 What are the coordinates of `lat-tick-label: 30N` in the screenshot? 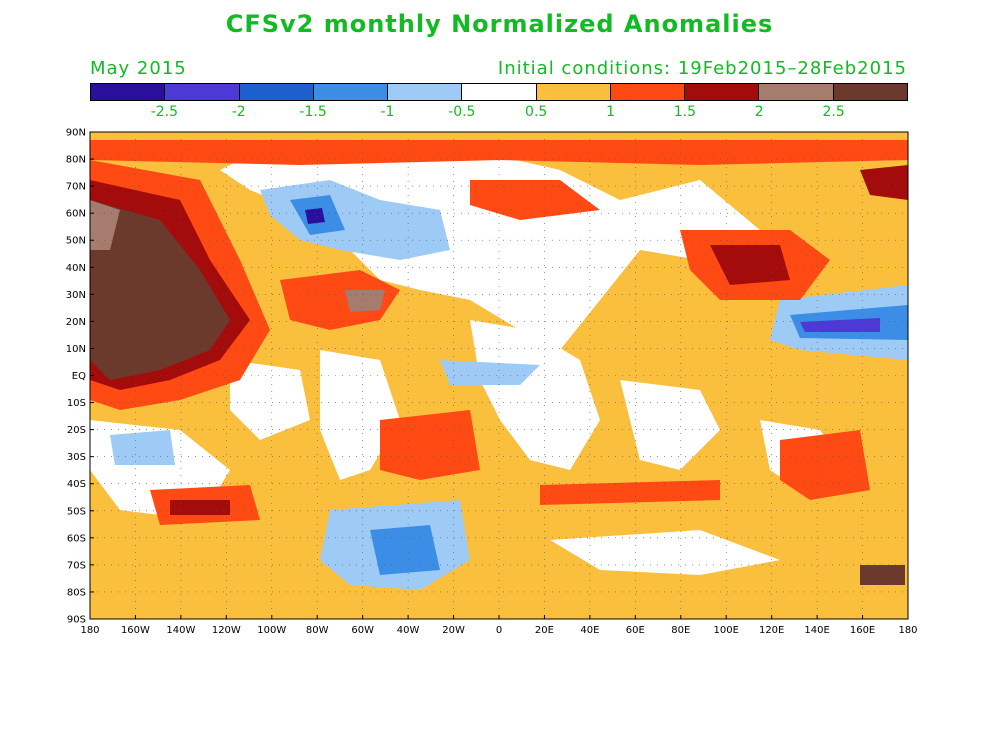 It's located at (76, 295).